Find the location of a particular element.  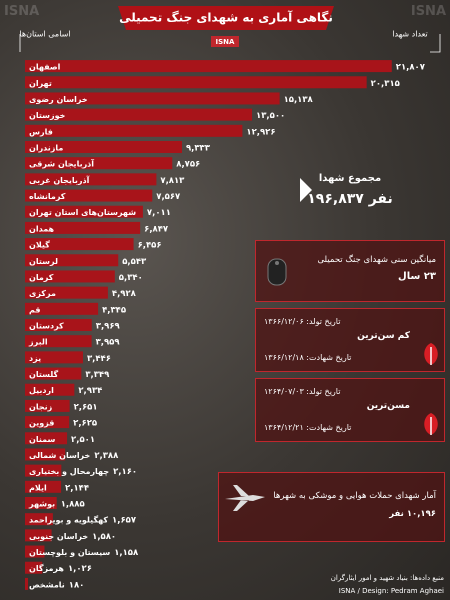

value-label: ۴,۳۴۵ is located at coordinates (114, 310).